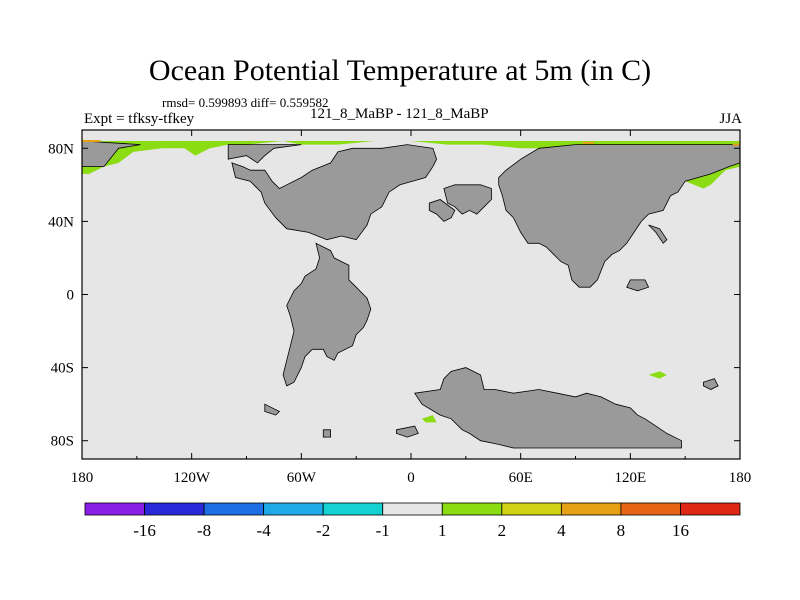  Describe the element at coordinates (502, 530) in the screenshot. I see `colorbar-label-6: 2` at that location.